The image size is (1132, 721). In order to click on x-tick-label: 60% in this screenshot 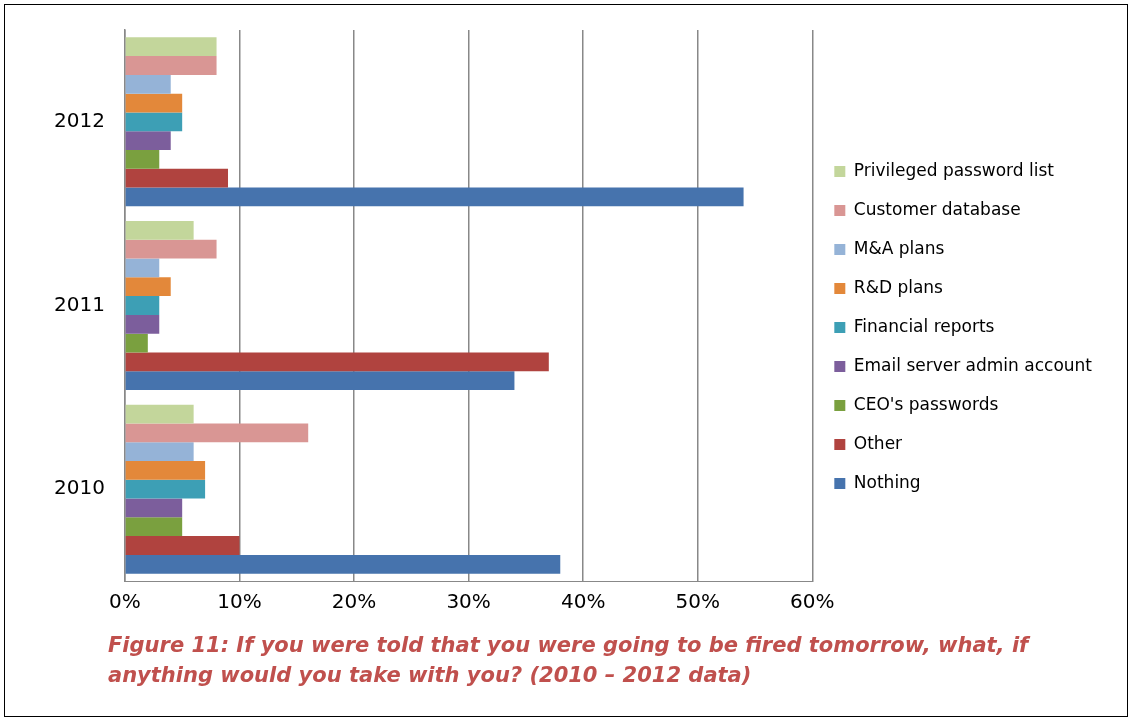, I will do `click(812, 601)`.